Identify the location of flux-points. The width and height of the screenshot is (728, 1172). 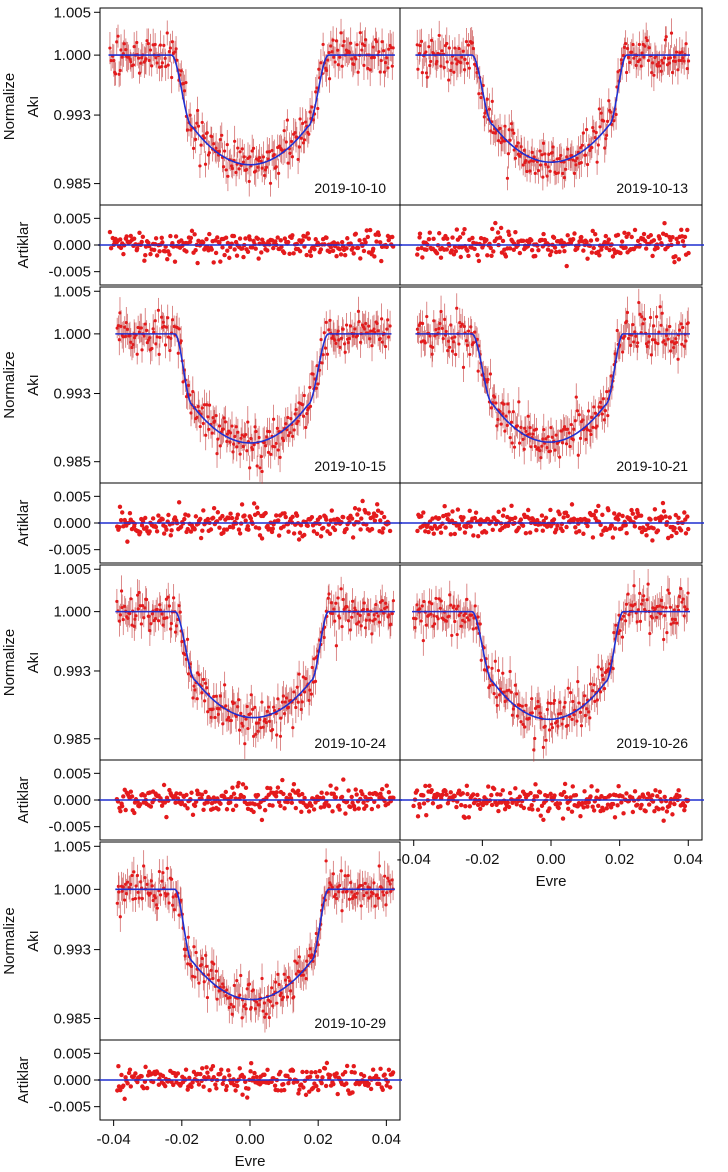
(253, 390).